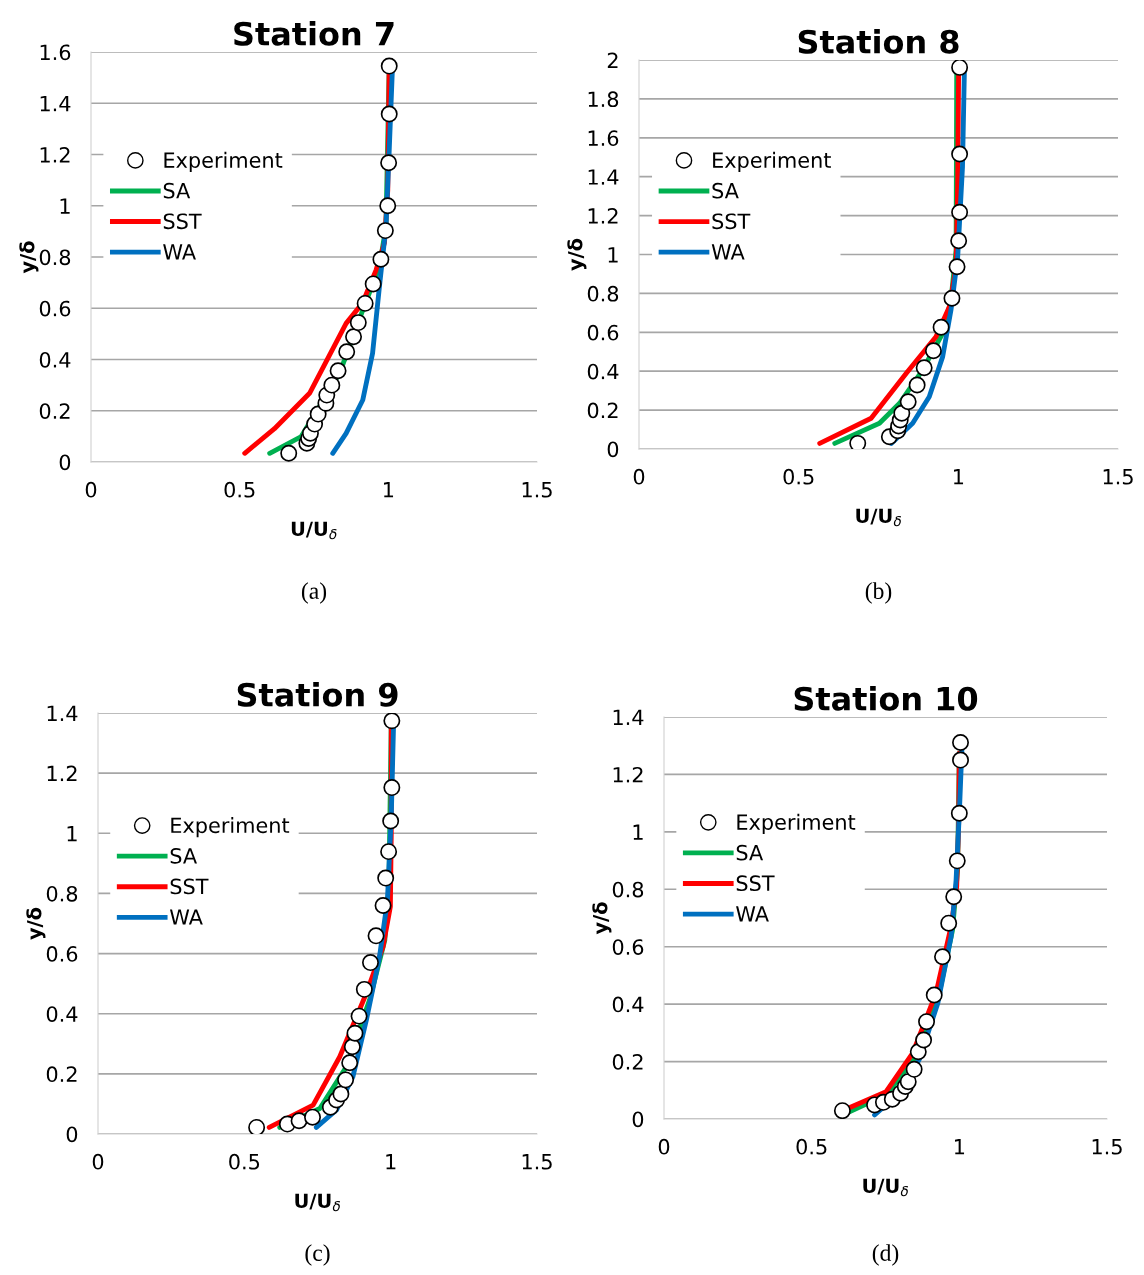 The width and height of the screenshot is (1144, 1275). I want to click on chart-title: Station 9, so click(317, 694).